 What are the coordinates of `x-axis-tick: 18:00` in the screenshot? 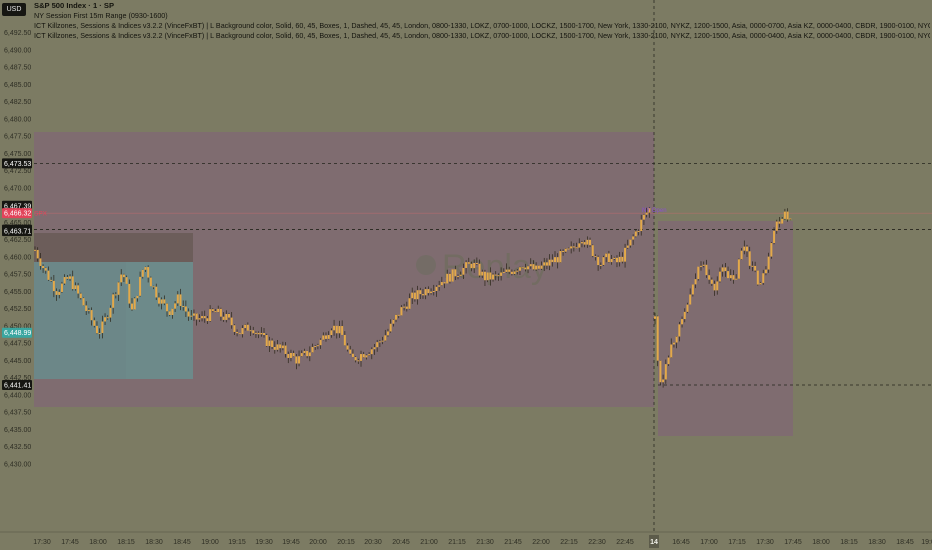 It's located at (821, 542).